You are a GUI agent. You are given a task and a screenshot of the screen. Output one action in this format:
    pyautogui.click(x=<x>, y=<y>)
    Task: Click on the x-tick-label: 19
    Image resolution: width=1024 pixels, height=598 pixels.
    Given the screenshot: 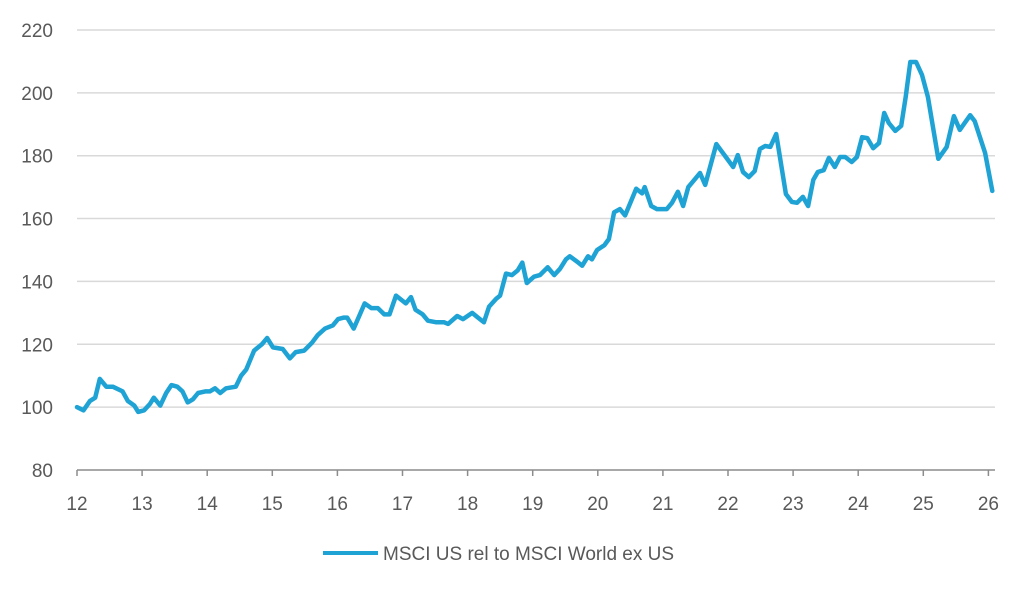 What is the action you would take?
    pyautogui.click(x=532, y=504)
    